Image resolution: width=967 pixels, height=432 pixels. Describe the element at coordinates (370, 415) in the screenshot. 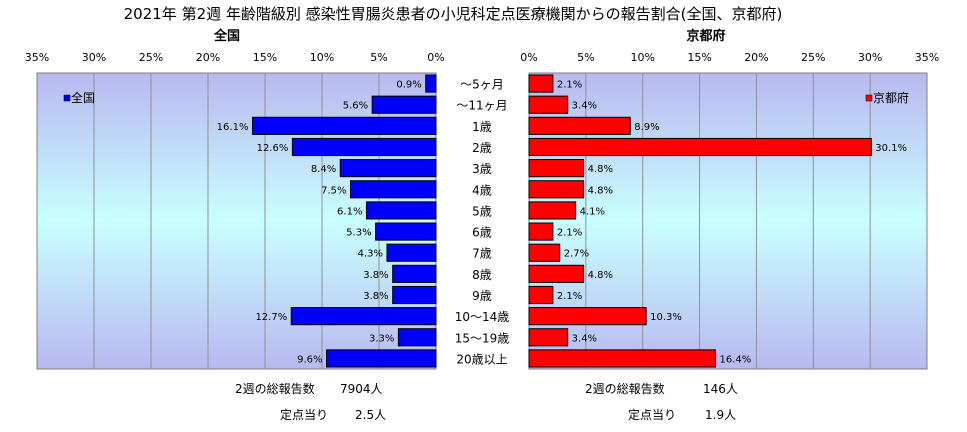

I see `national-per-site-value: 2.5人` at that location.